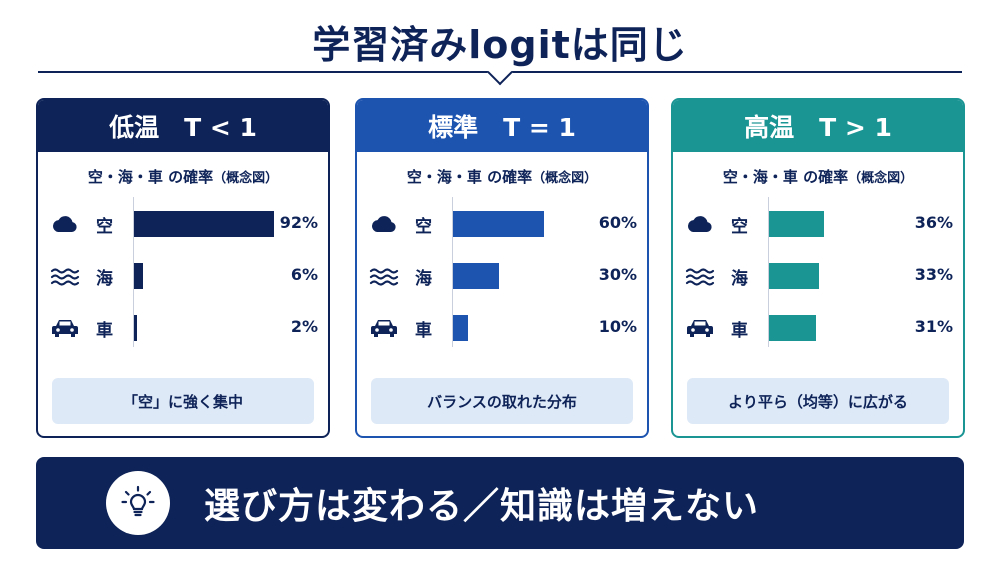 The width and height of the screenshot is (1000, 563). What do you see at coordinates (617, 274) in the screenshot?
I see `value-label: 30%` at bounding box center [617, 274].